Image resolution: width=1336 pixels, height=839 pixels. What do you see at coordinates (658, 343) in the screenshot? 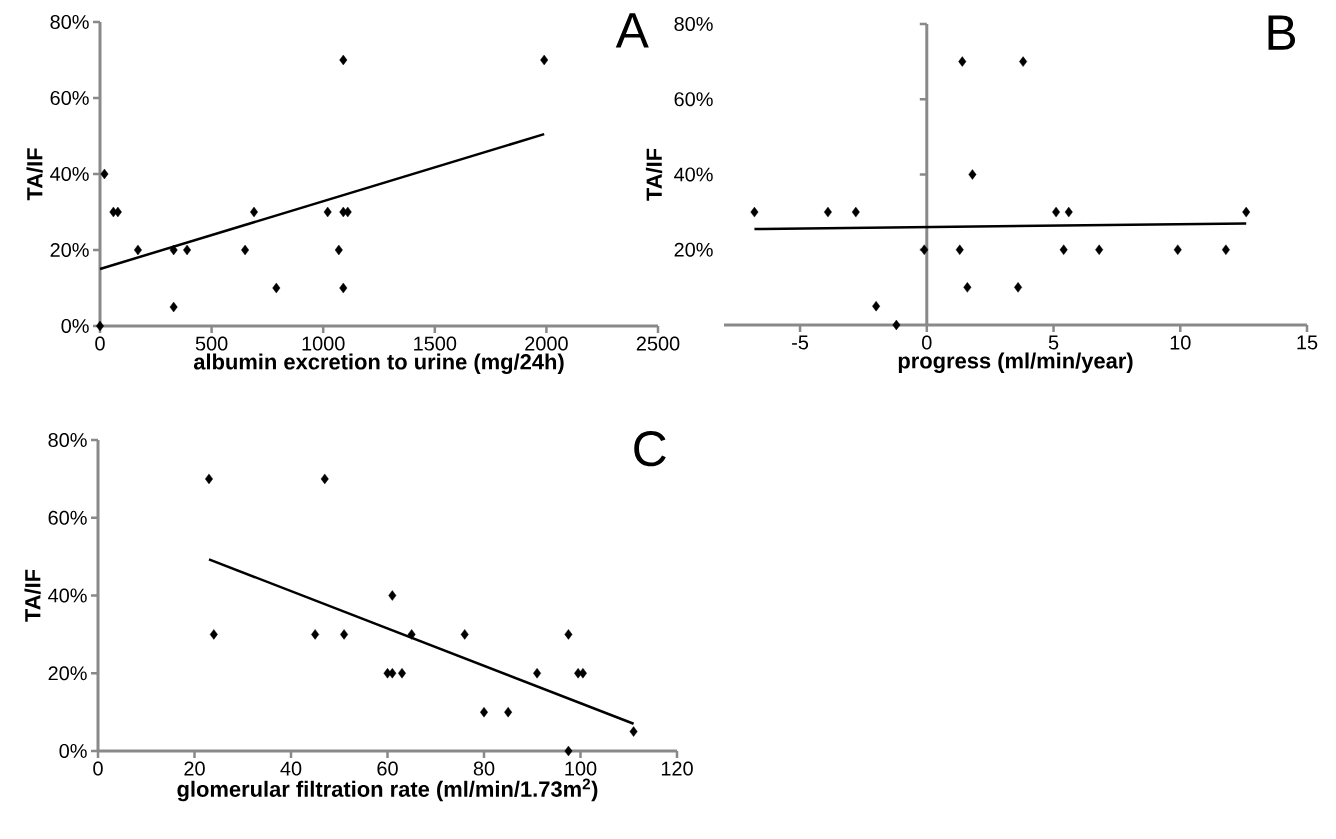
I see `x-tick-label: 2500` at bounding box center [658, 343].